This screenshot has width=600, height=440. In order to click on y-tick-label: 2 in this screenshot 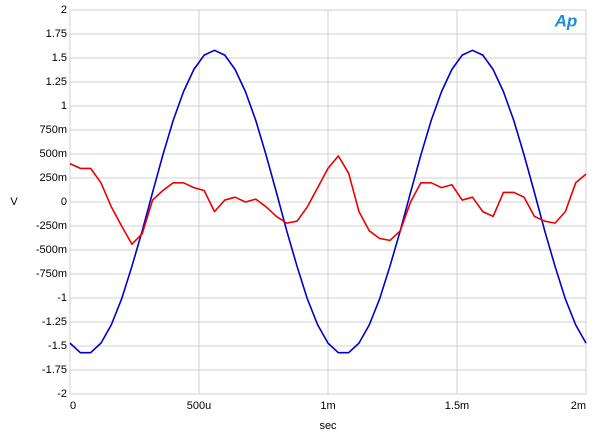, I will do `click(64, 10)`.